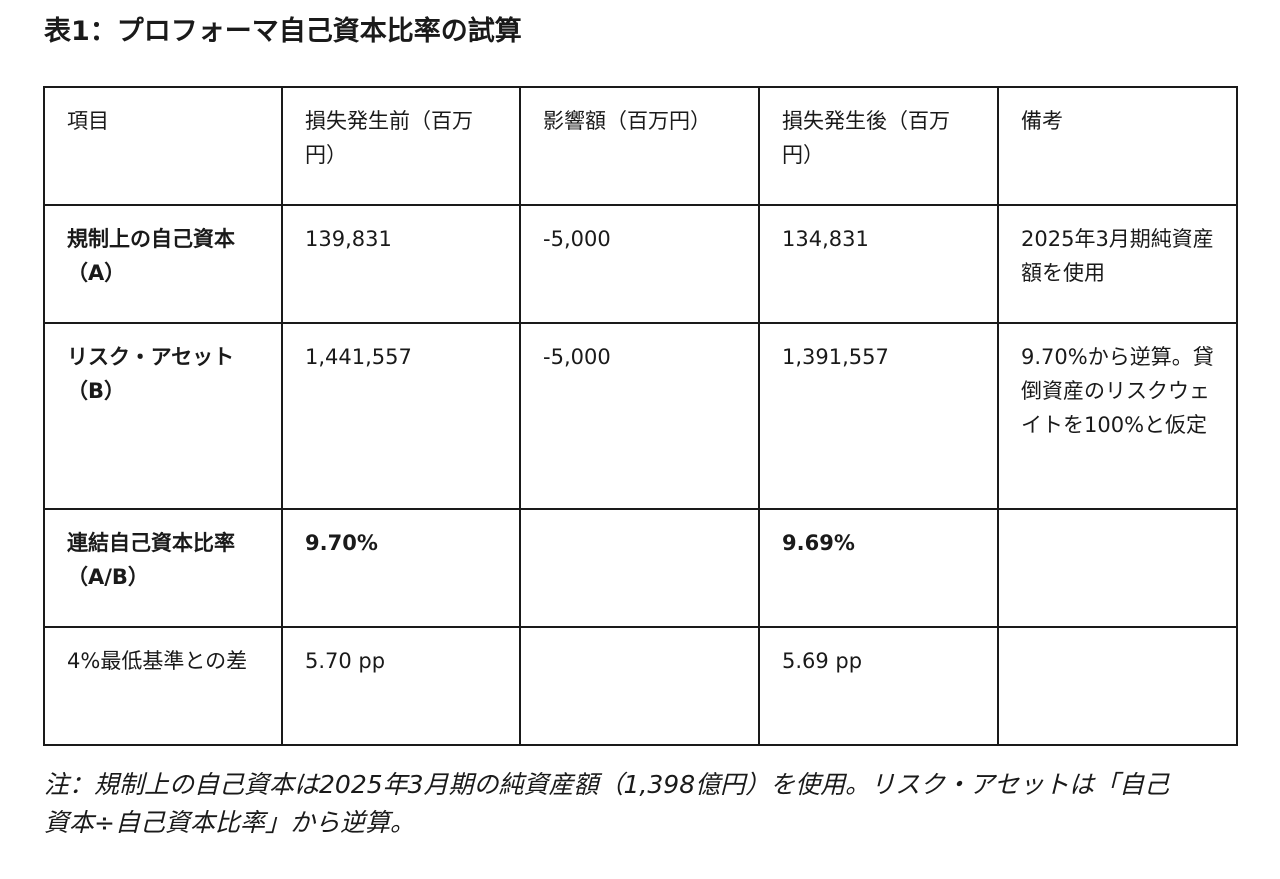 The image size is (1280, 879). I want to click on table-title: 表1：プロフォーマ自己資本比率の試算, so click(283, 31).